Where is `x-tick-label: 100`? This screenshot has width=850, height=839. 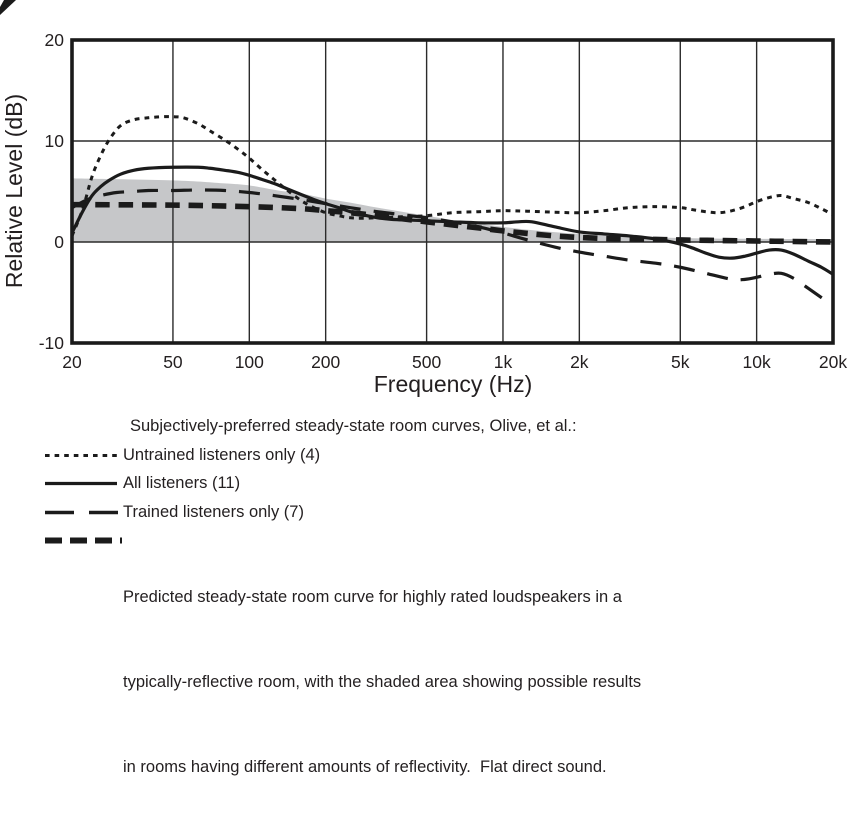
x-tick-label: 100 is located at coordinates (249, 362).